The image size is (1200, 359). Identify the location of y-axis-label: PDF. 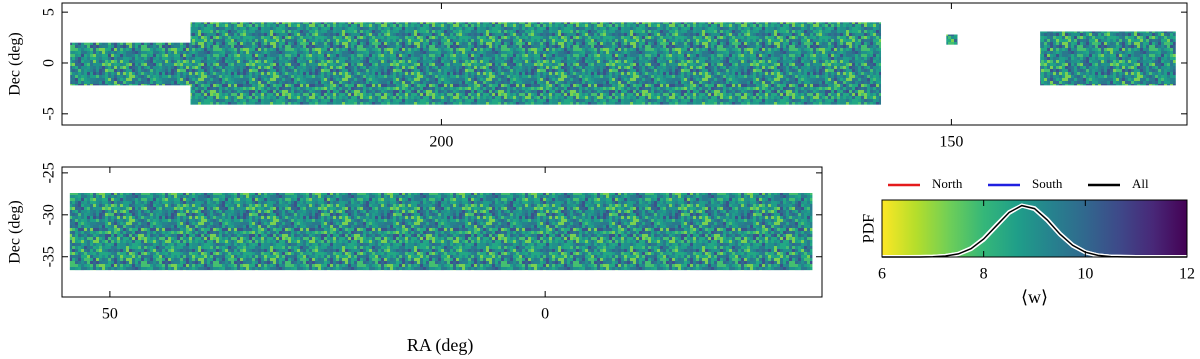
(869, 228).